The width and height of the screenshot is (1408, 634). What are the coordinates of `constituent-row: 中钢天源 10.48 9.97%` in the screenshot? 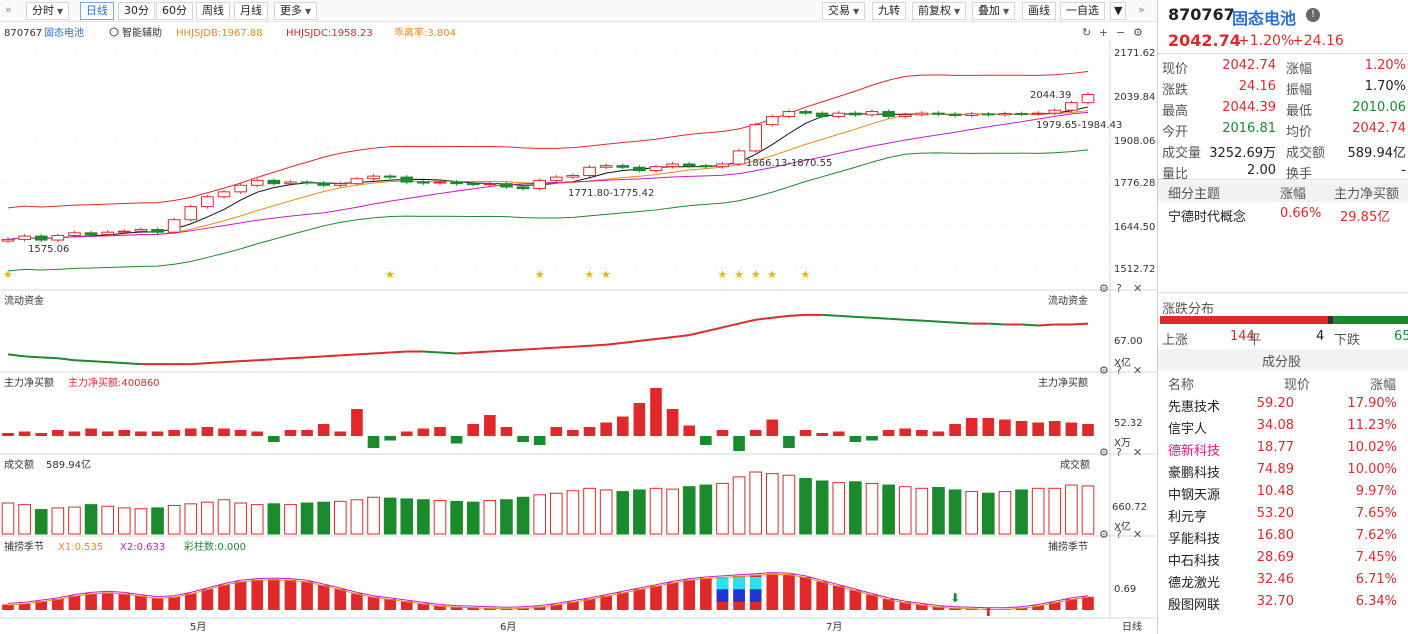 It's located at (1283, 492).